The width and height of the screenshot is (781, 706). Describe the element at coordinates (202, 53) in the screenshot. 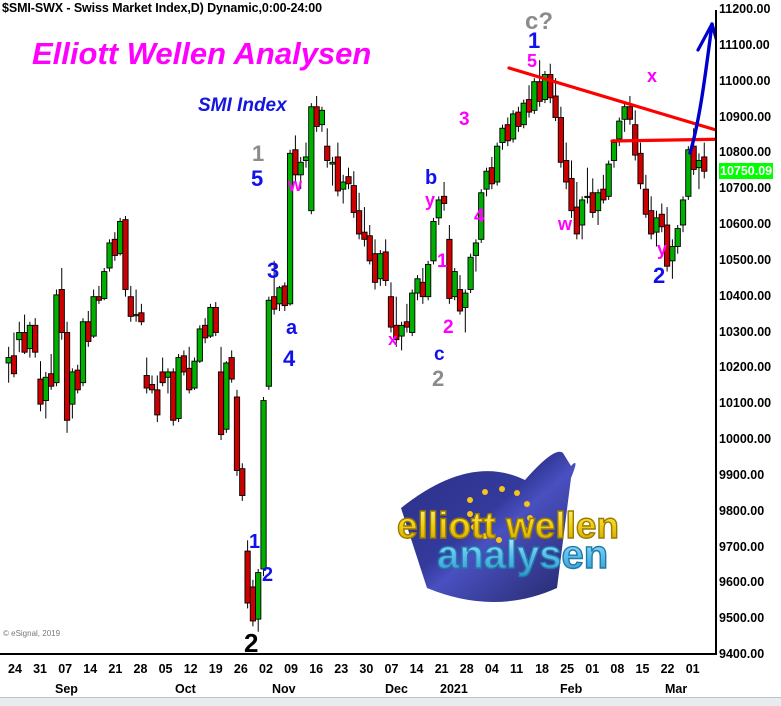

I see `page-title: Elliott Wellen Analysen` at that location.